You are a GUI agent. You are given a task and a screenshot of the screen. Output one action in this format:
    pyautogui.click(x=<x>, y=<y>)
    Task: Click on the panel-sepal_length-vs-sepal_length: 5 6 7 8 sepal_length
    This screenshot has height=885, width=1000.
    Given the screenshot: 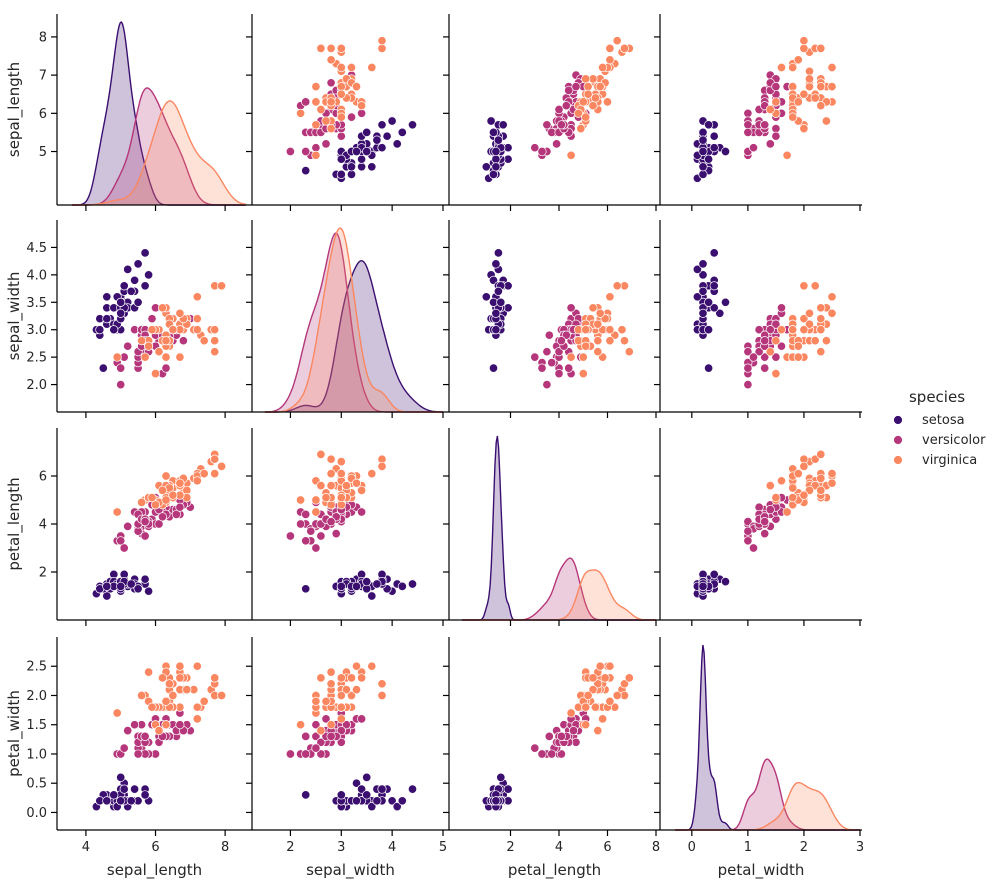 What is the action you would take?
    pyautogui.click(x=128, y=112)
    